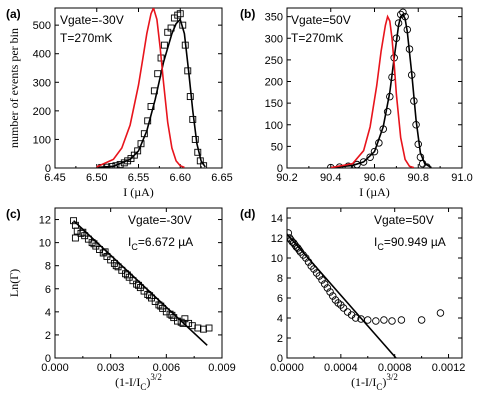  I want to click on y-tick-label: 14, so click(277, 219).